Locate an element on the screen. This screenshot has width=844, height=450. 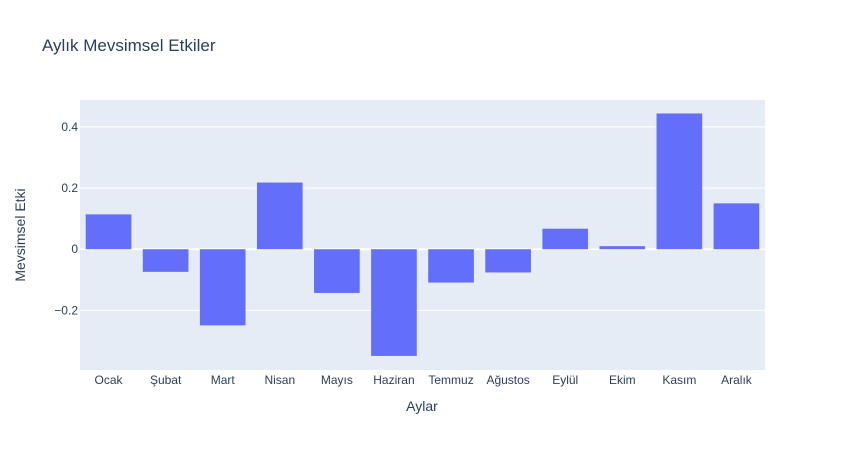
y-axis-ticks: −0.2 0 0.2 0.4 is located at coordinates (66, 218).